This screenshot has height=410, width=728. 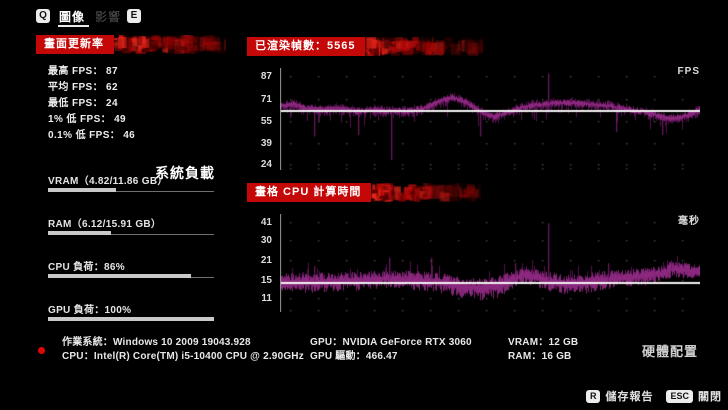 What do you see at coordinates (86, 267) in the screenshot?
I see `cpu-load-meter-label: CPU 負荷：86%` at bounding box center [86, 267].